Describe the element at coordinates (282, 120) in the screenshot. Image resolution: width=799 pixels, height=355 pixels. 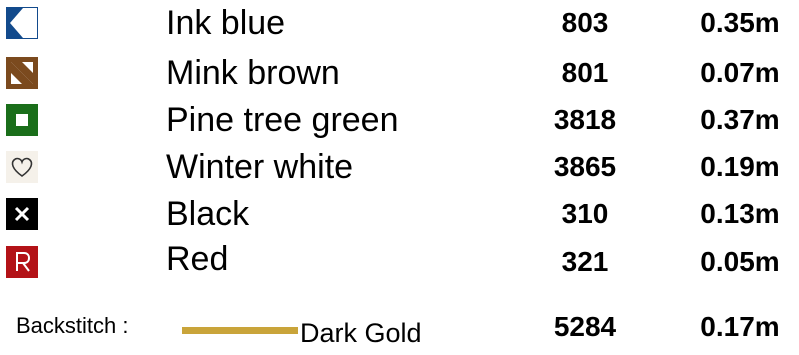
I see `thread-name: Pine tree green` at that location.